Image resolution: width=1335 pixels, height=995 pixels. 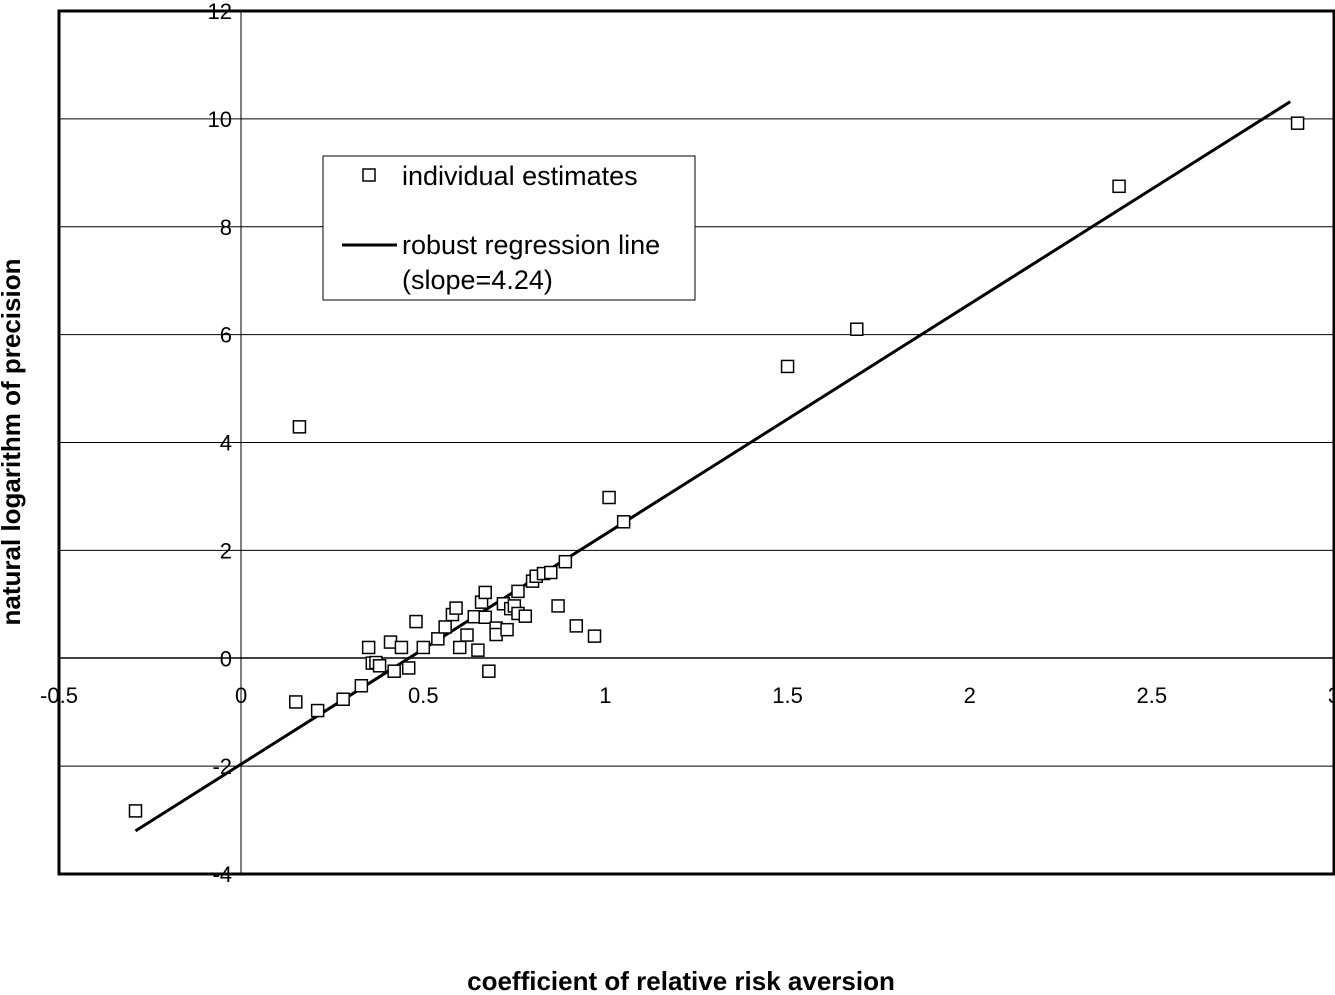 I want to click on y-tick-label: 8, so click(x=226, y=227).